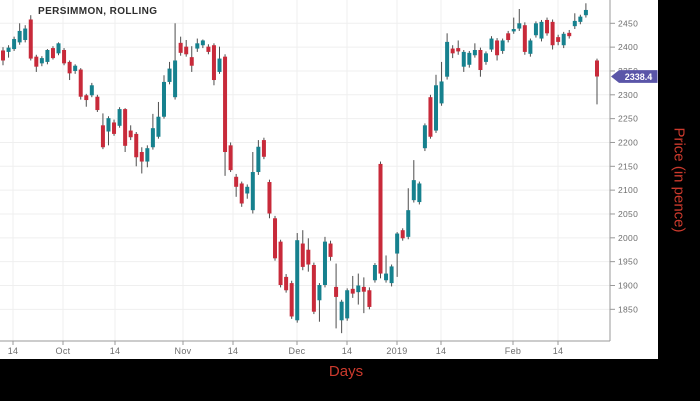 The image size is (700, 401). What do you see at coordinates (628, 214) in the screenshot?
I see `y-tick-label: 2050` at bounding box center [628, 214].